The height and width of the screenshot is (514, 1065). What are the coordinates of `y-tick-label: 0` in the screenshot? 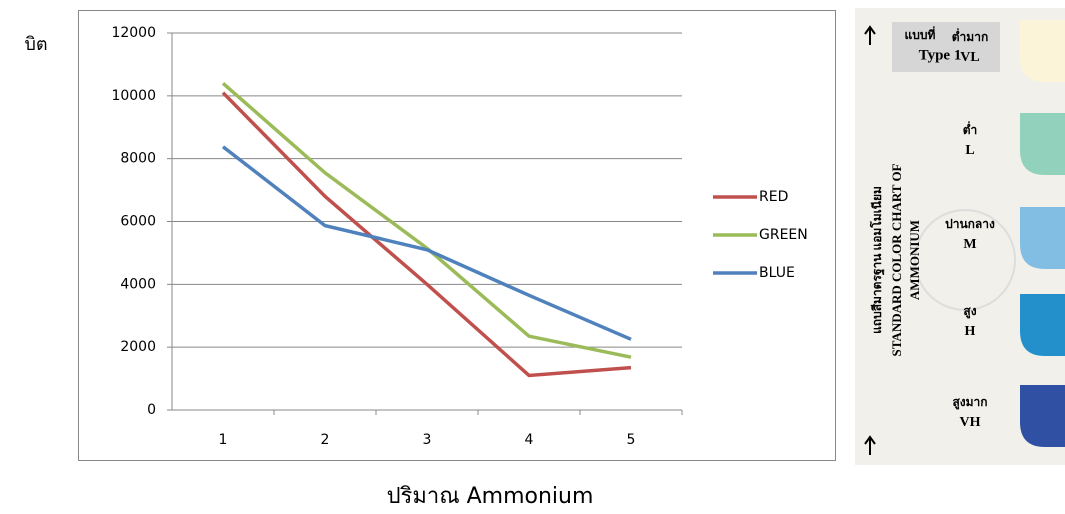 It's located at (151, 410).